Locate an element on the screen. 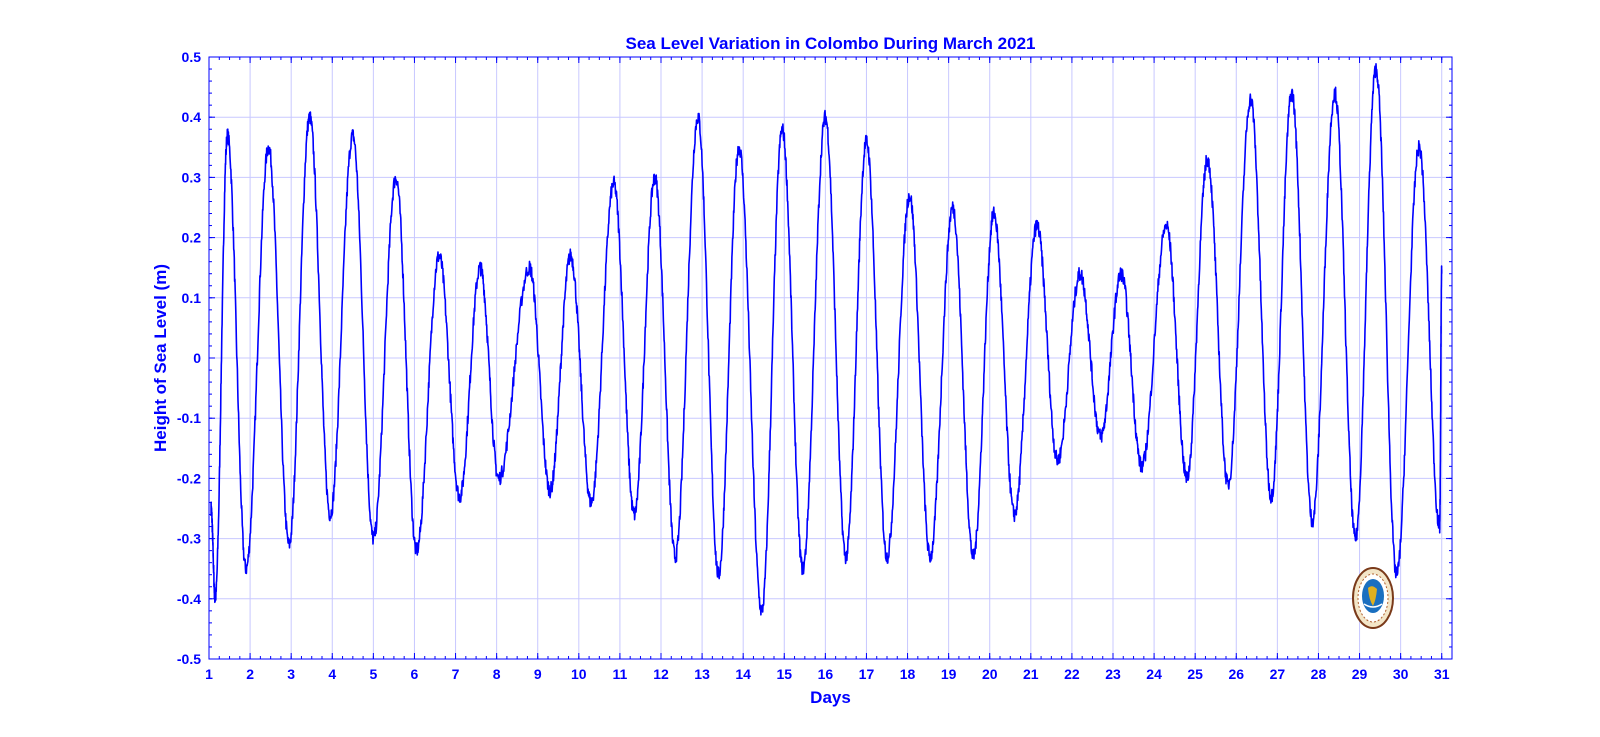 The image size is (1600, 737). x-tick-label: 23 is located at coordinates (1113, 674).